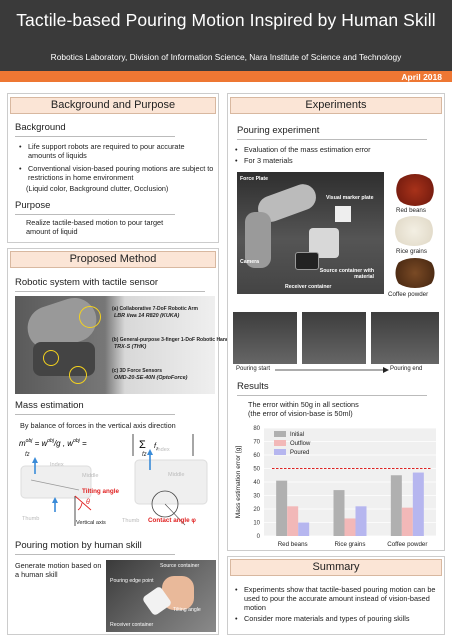  Describe the element at coordinates (336, 567) in the screenshot. I see `summary-heading: Summary` at that location.